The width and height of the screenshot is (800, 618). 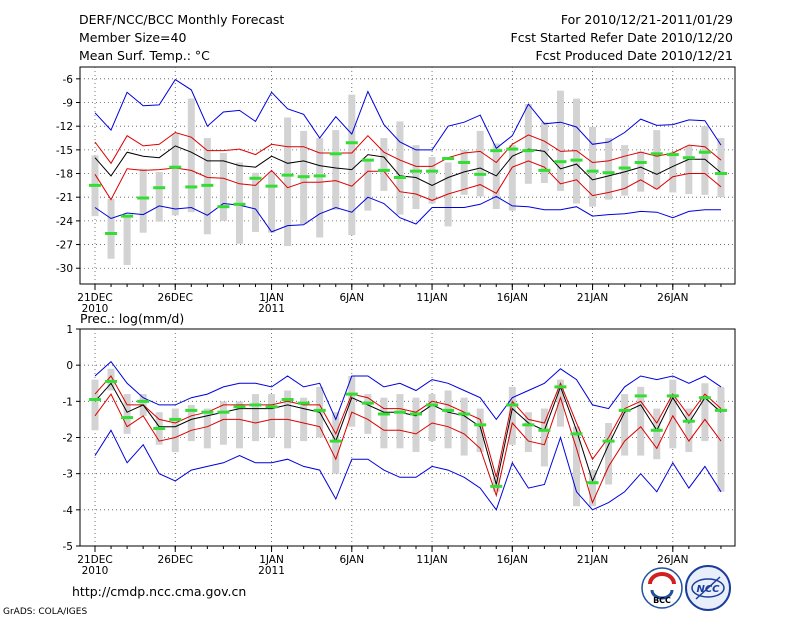 What do you see at coordinates (708, 588) in the screenshot?
I see `ncc-logo: NCC` at bounding box center [708, 588].